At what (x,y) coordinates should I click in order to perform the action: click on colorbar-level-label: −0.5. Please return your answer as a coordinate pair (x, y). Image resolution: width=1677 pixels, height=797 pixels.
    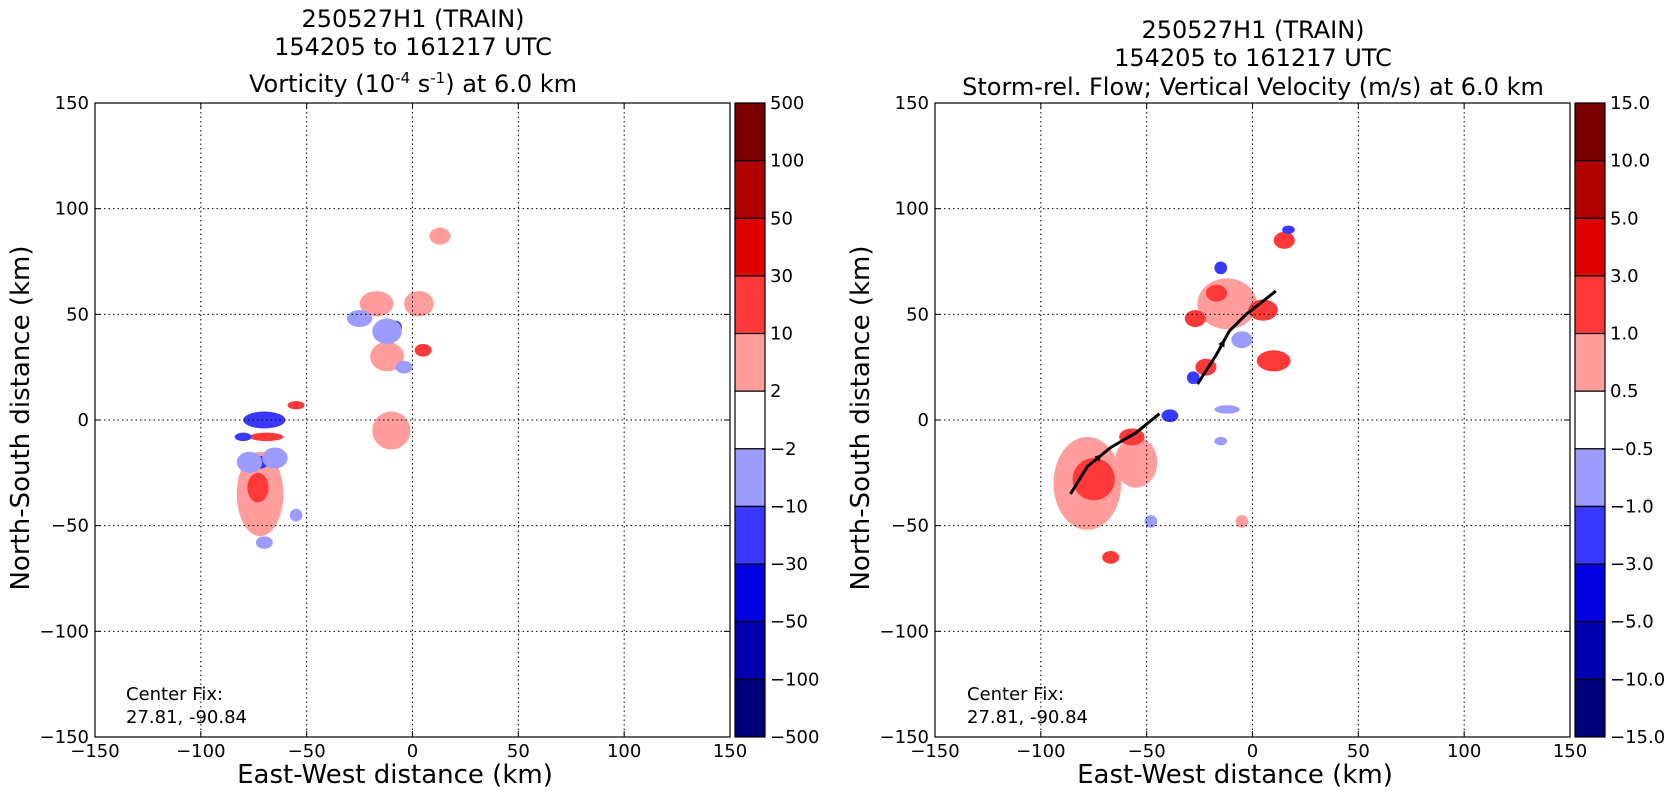
    Looking at the image, I should click on (1632, 449).